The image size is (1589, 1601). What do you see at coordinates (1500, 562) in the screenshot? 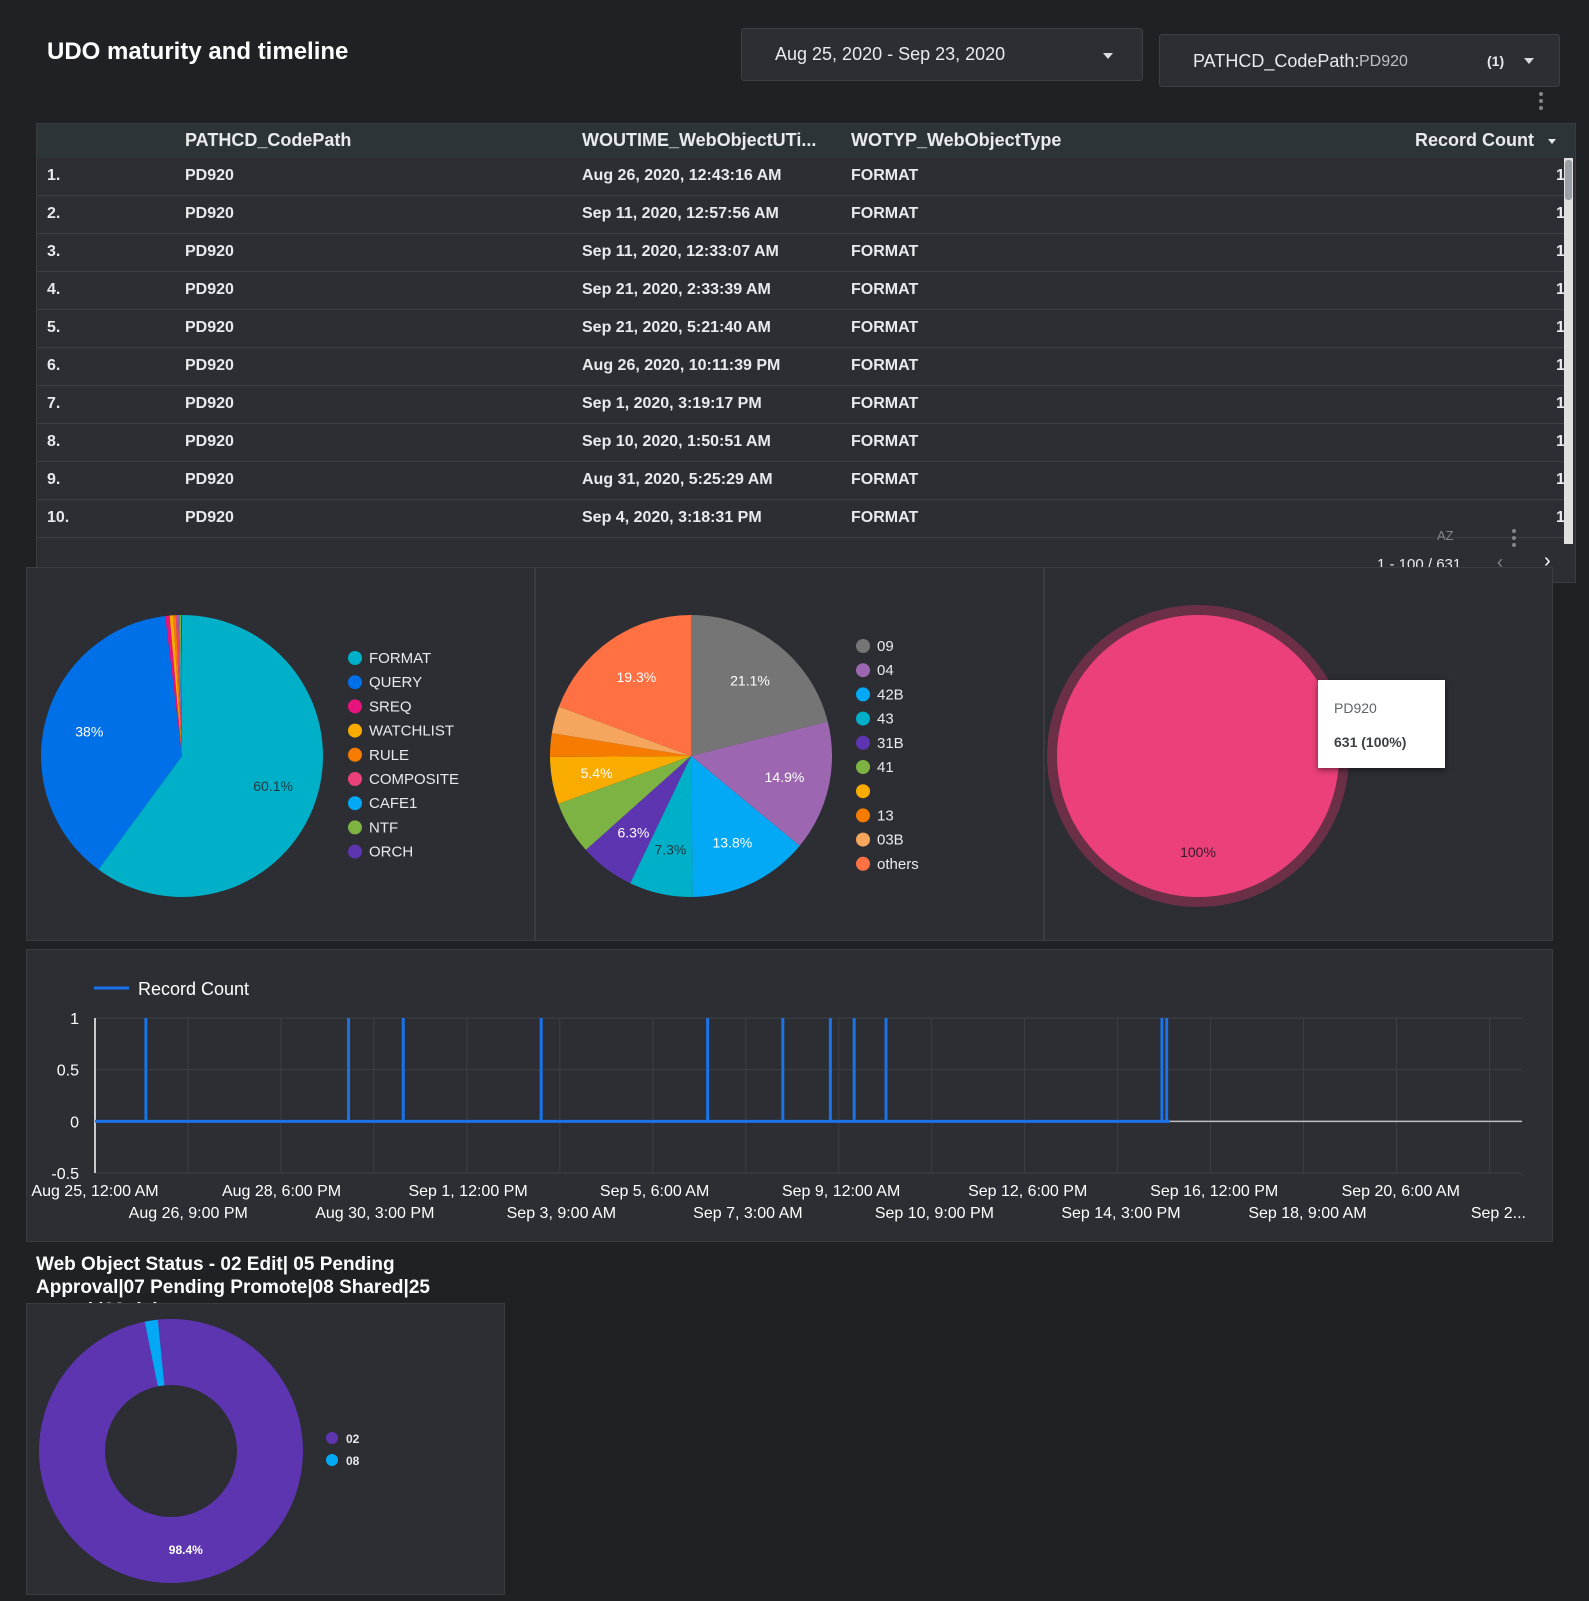
I see `prev-page-icon: ‹` at bounding box center [1500, 562].